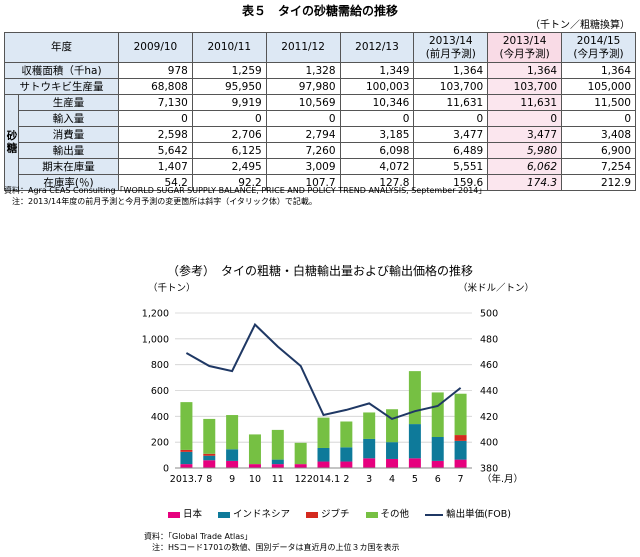  I want to click on chart-source-note: 資料：「Global Trade Atlas」, so click(198, 536).